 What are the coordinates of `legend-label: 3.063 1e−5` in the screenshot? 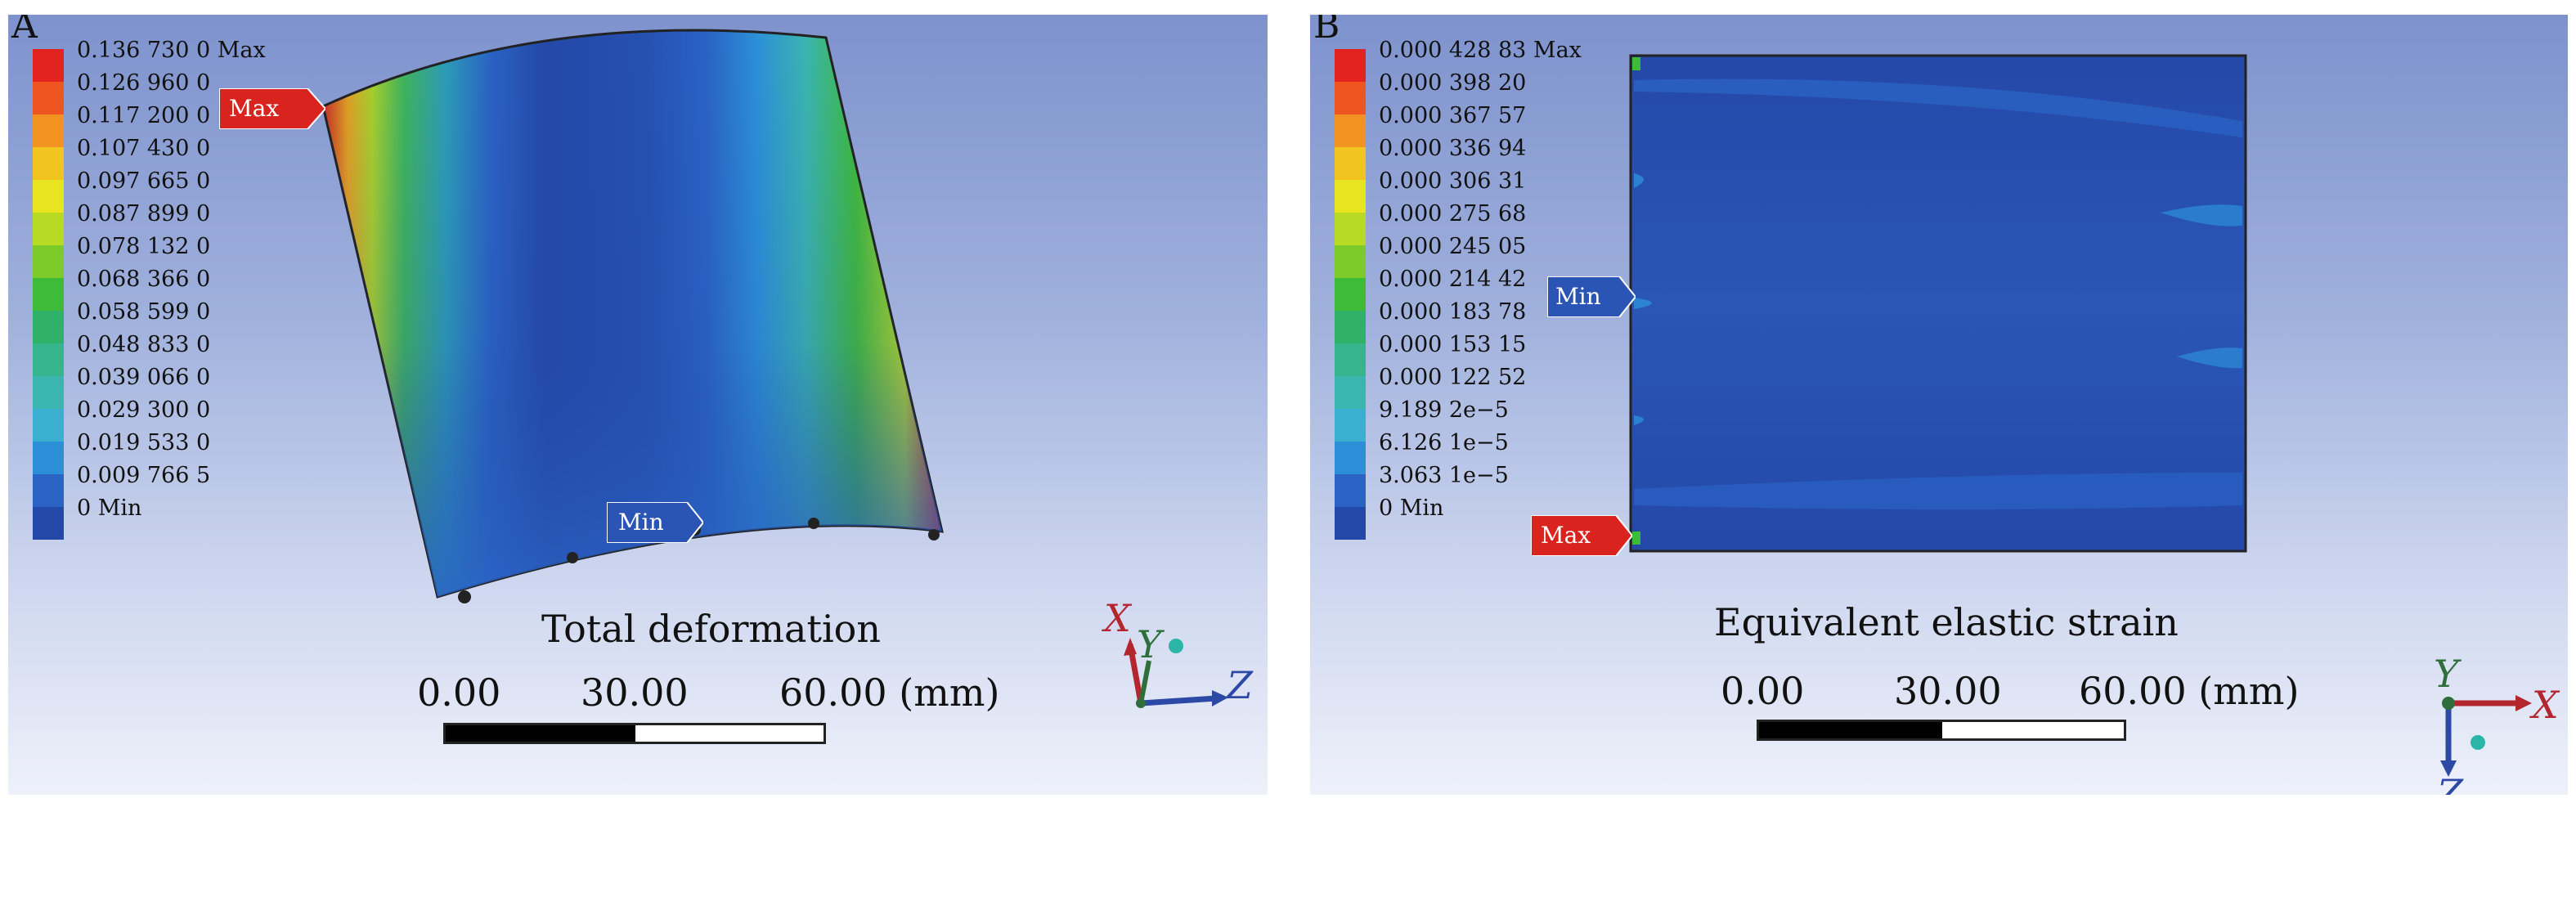 It's located at (1444, 475).